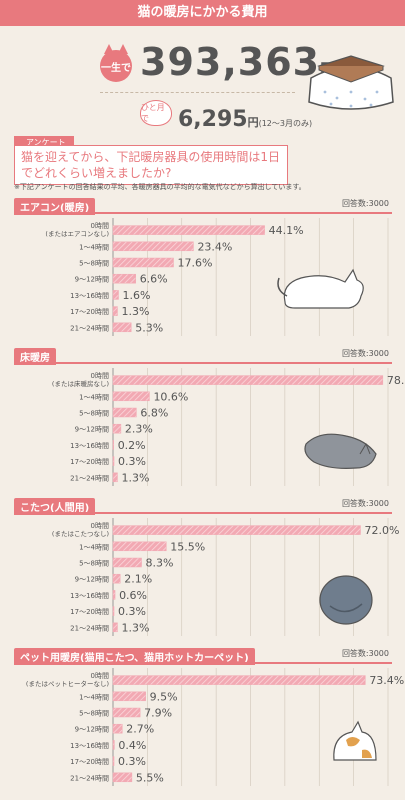 Image resolution: width=405 pixels, height=800 pixels. I want to click on data-label: 15.5%, so click(187, 546).